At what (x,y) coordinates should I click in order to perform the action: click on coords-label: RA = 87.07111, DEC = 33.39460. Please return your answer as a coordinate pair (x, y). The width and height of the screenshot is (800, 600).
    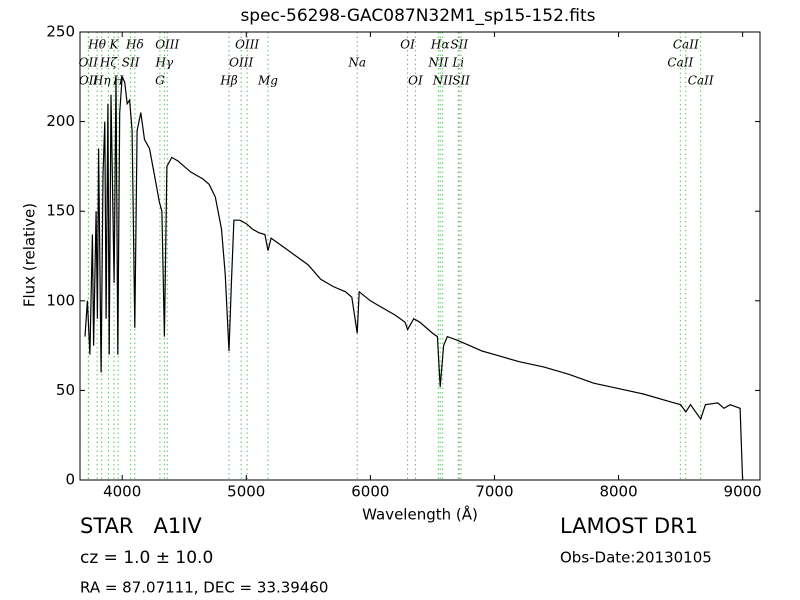
    Looking at the image, I should click on (204, 588).